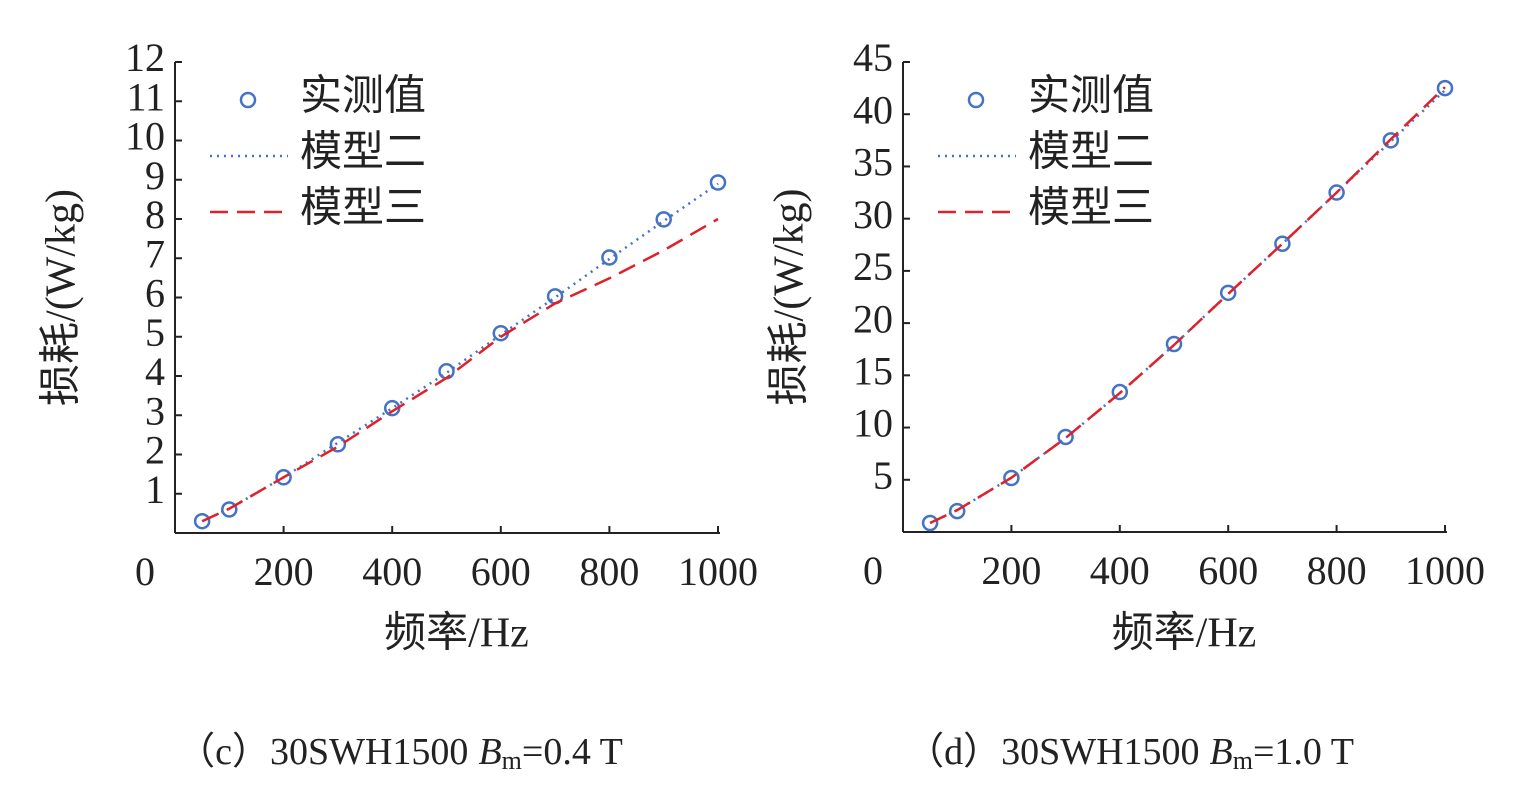 The width and height of the screenshot is (1535, 795). I want to click on y-tick-label: 35, so click(873, 162).